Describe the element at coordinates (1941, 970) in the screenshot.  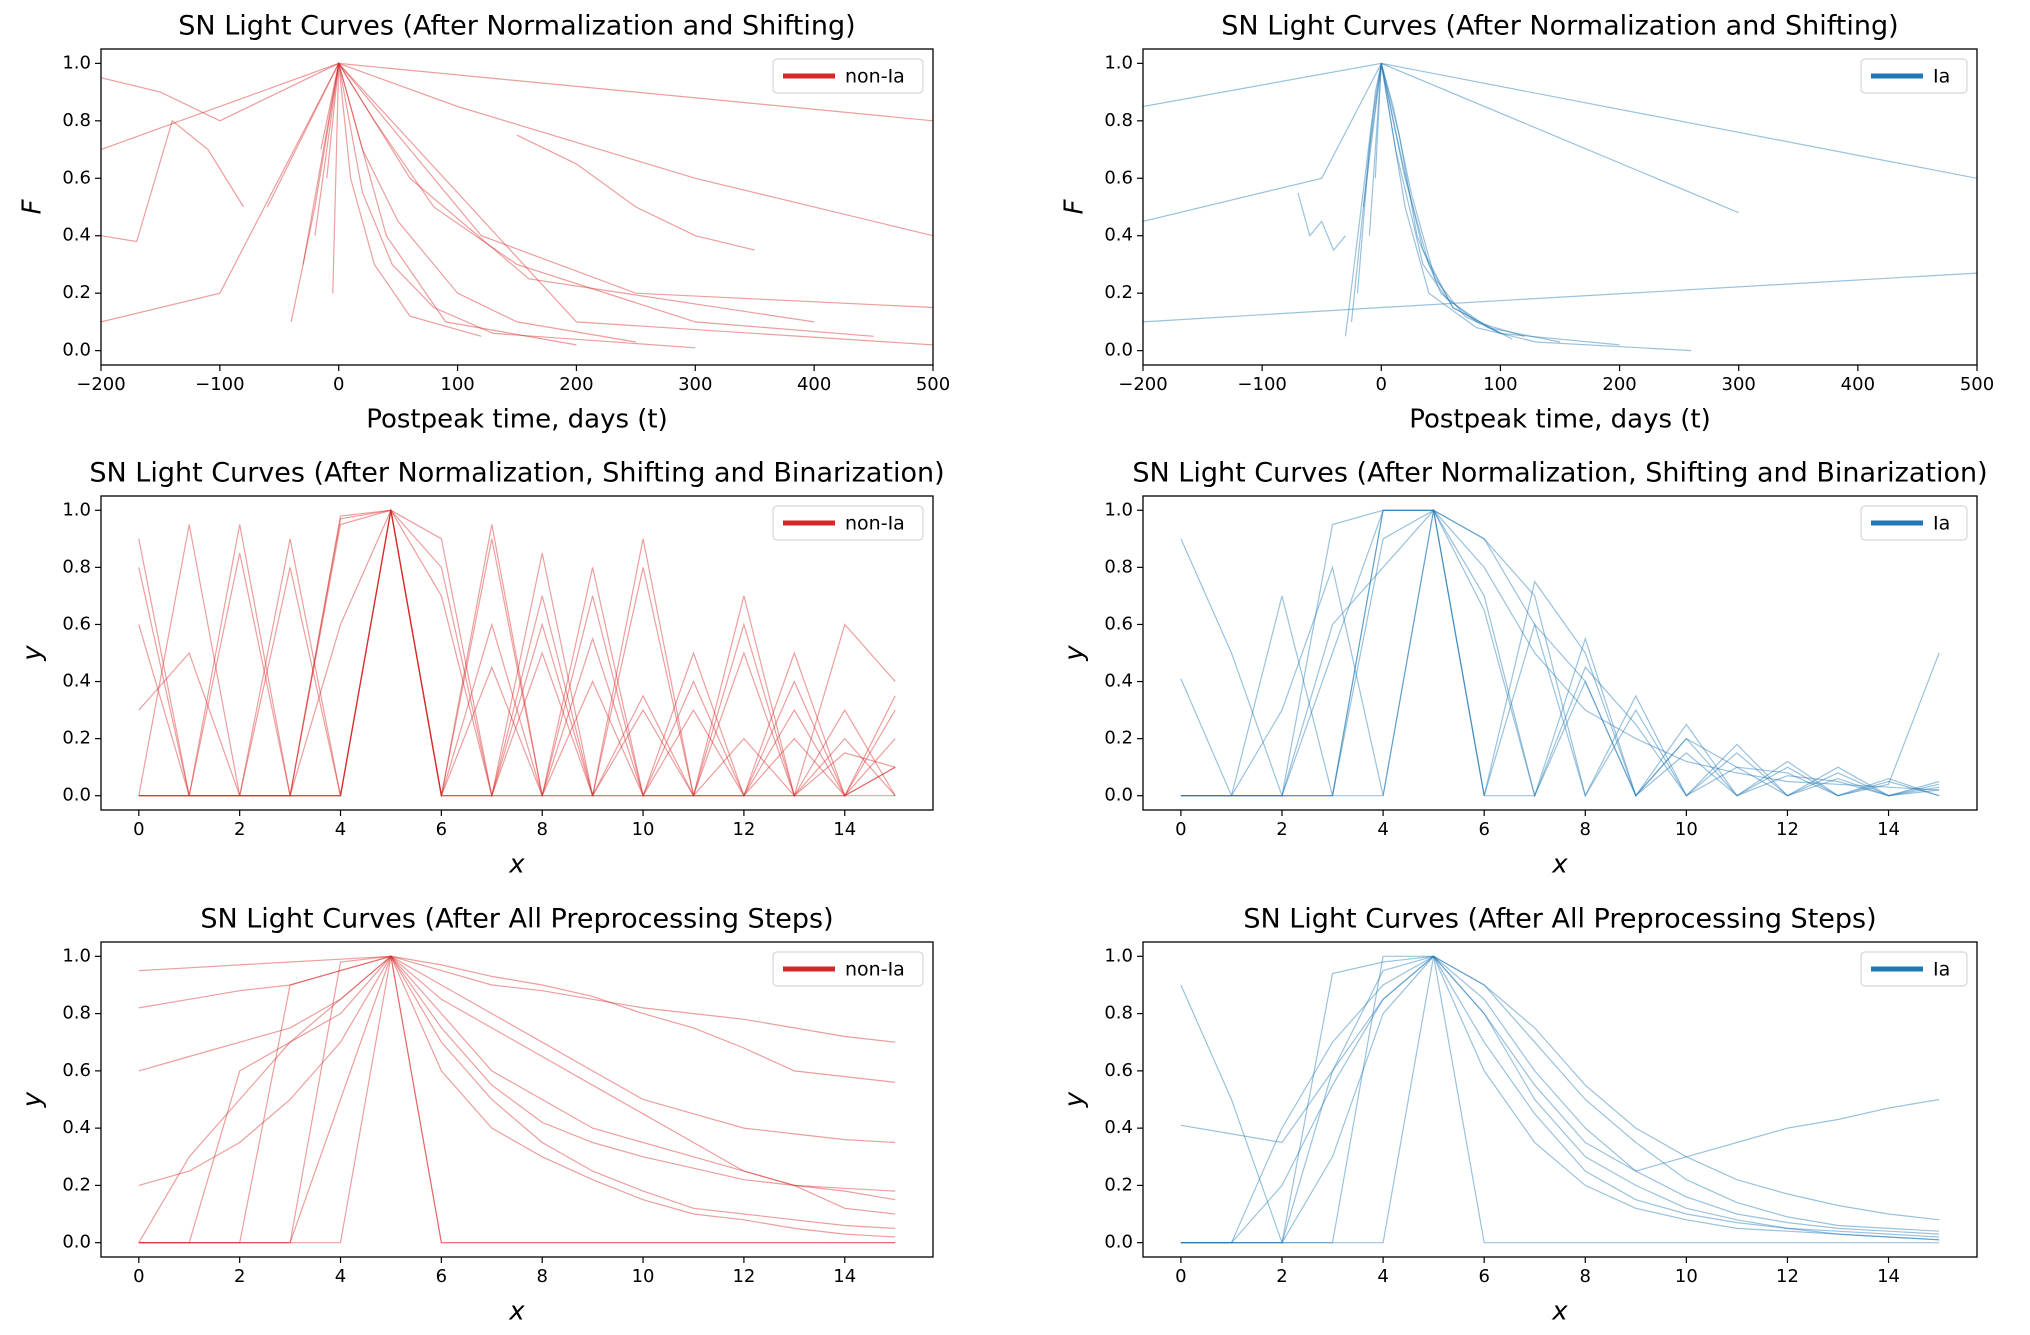
I see `legend-label: Ia` at that location.